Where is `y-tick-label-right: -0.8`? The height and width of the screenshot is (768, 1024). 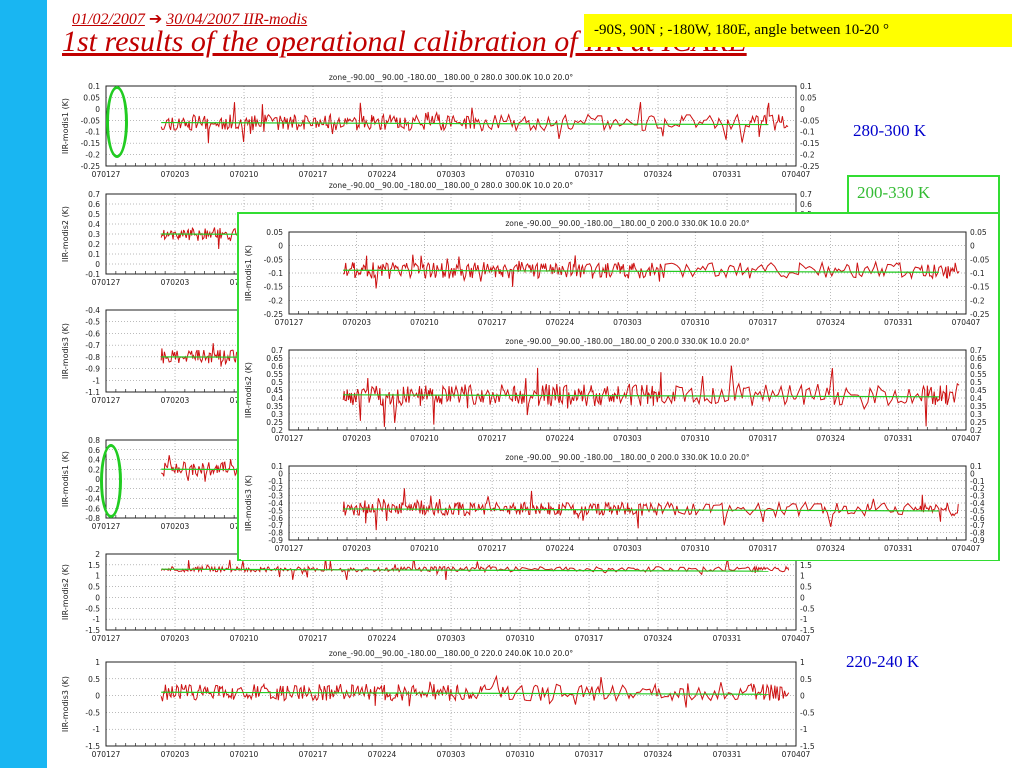
y-tick-label-right: -0.8 is located at coordinates (977, 533).